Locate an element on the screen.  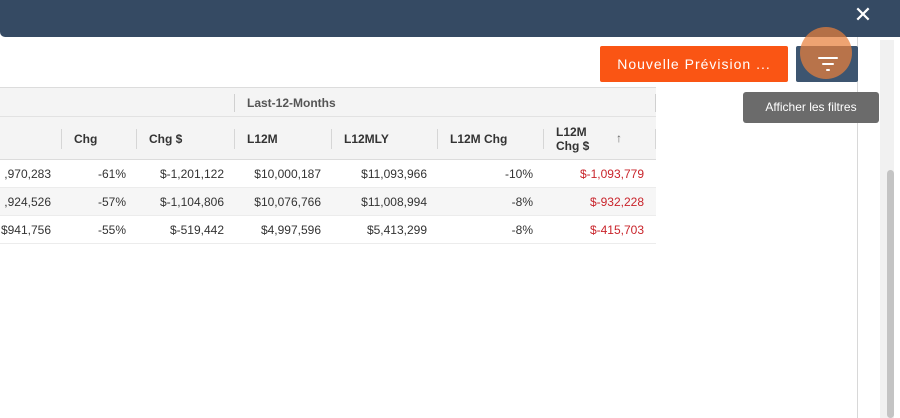
cell-l12mly: $5,413,299 is located at coordinates (396, 230).